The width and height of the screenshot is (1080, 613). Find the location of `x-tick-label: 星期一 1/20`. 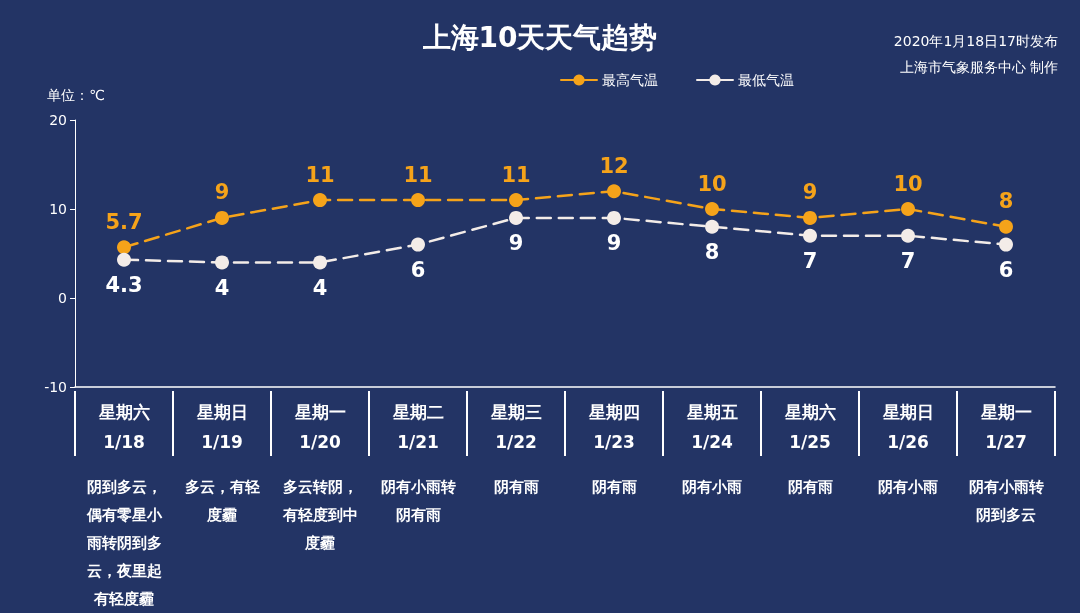

x-tick-label: 星期一 1/20 is located at coordinates (319, 427).